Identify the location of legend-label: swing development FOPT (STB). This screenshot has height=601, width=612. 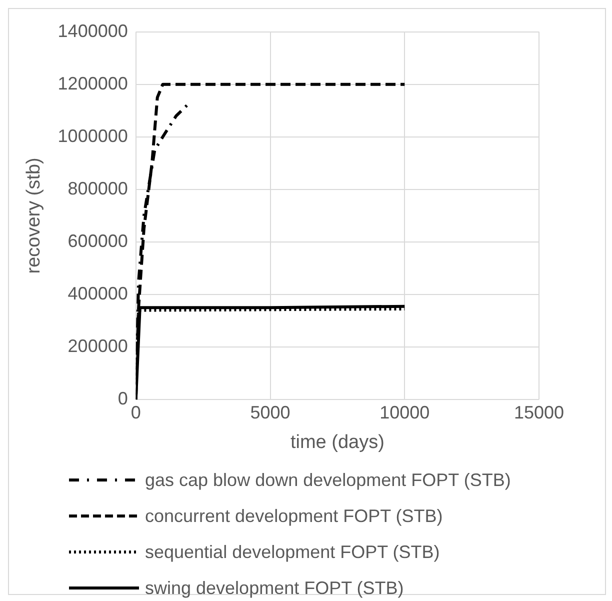
(274, 588).